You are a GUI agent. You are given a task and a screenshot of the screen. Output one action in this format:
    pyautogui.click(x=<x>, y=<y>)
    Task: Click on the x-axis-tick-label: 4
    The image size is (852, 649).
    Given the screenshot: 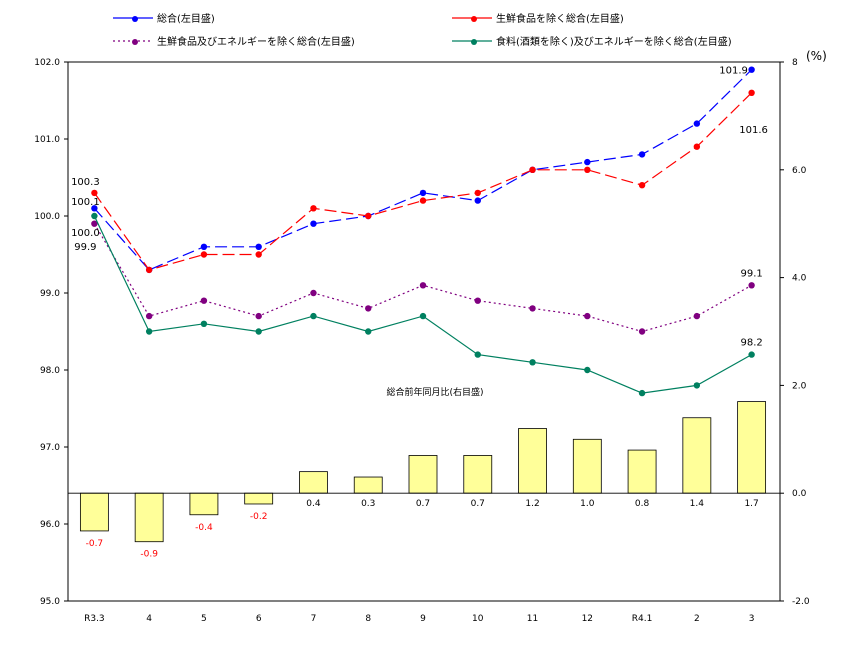 What is the action you would take?
    pyautogui.click(x=149, y=619)
    